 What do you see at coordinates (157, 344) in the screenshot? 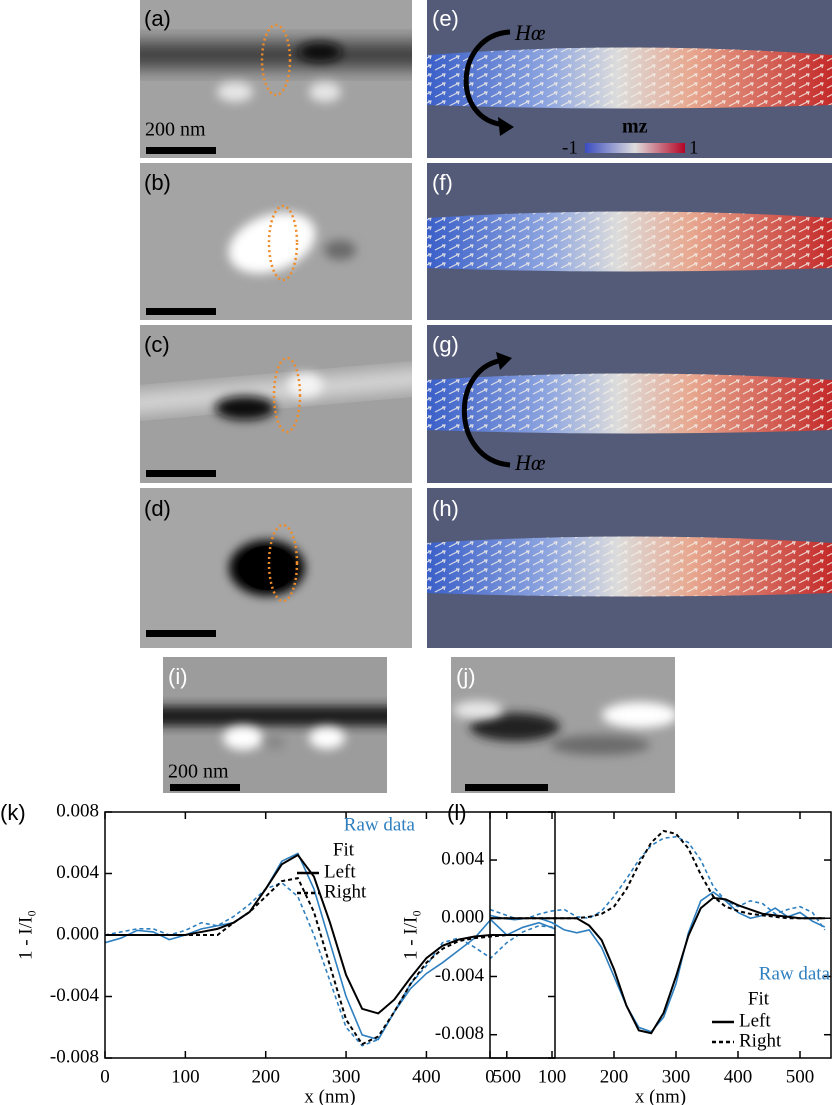
I see `panel-label: (c)` at bounding box center [157, 344].